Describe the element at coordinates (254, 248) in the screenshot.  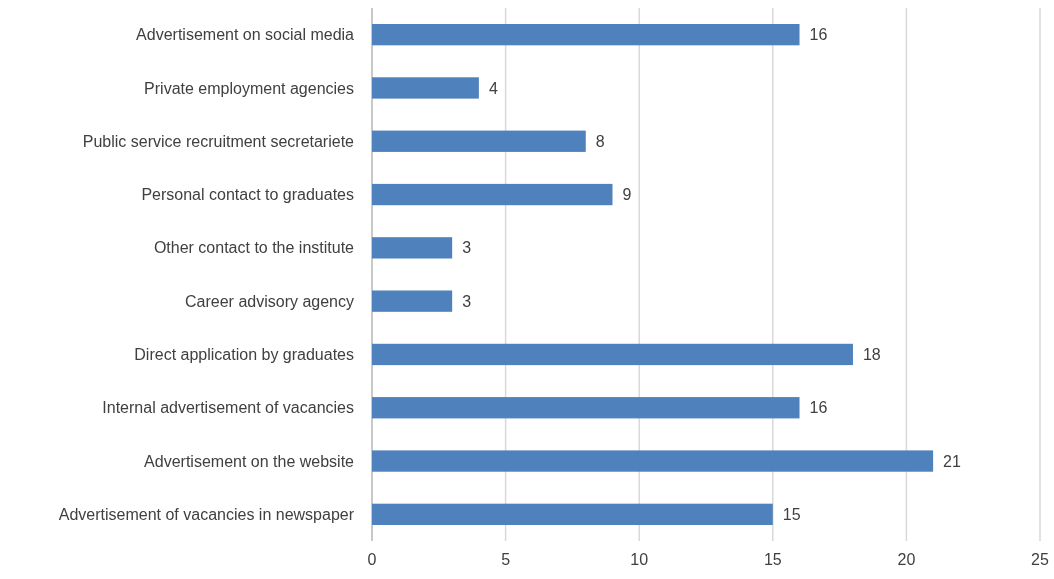
I see `y-tick-label: Other contact to the institute` at that location.